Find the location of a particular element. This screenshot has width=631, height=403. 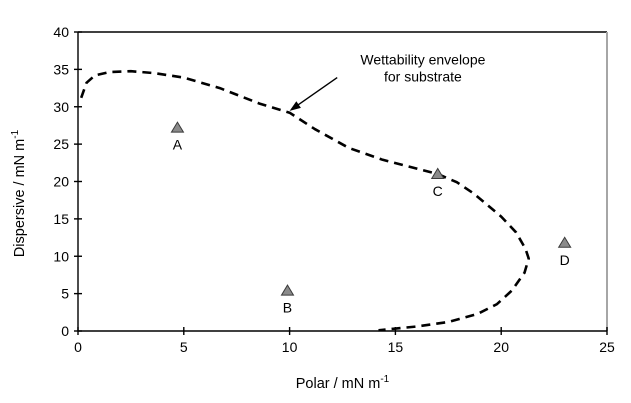

y-tick-label: 20 is located at coordinates (61, 182).